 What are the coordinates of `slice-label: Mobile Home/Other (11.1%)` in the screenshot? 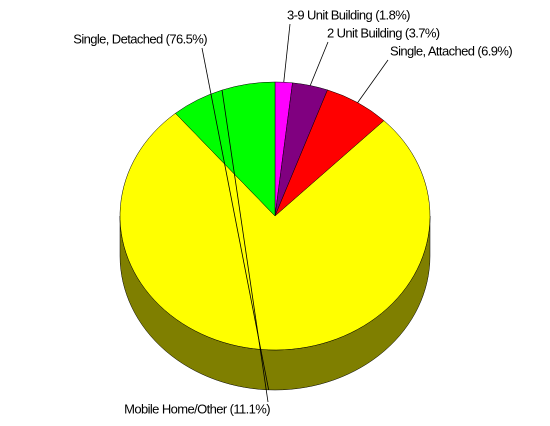 It's located at (197, 408).